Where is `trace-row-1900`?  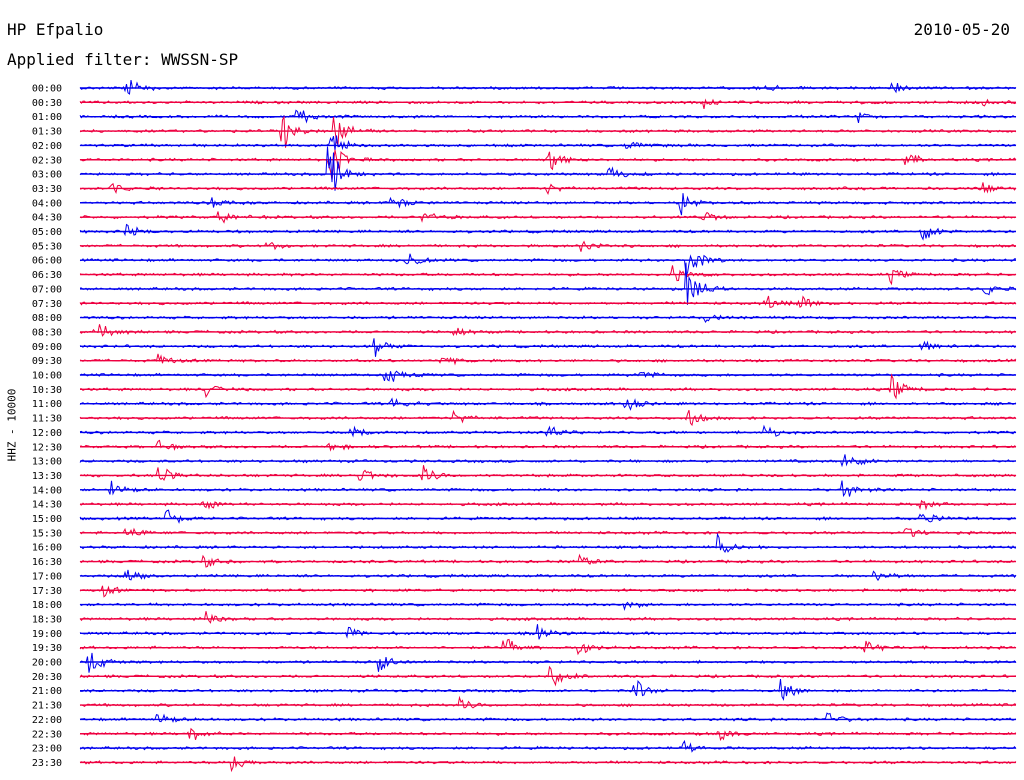
trace-row-1900 is located at coordinates (548, 632).